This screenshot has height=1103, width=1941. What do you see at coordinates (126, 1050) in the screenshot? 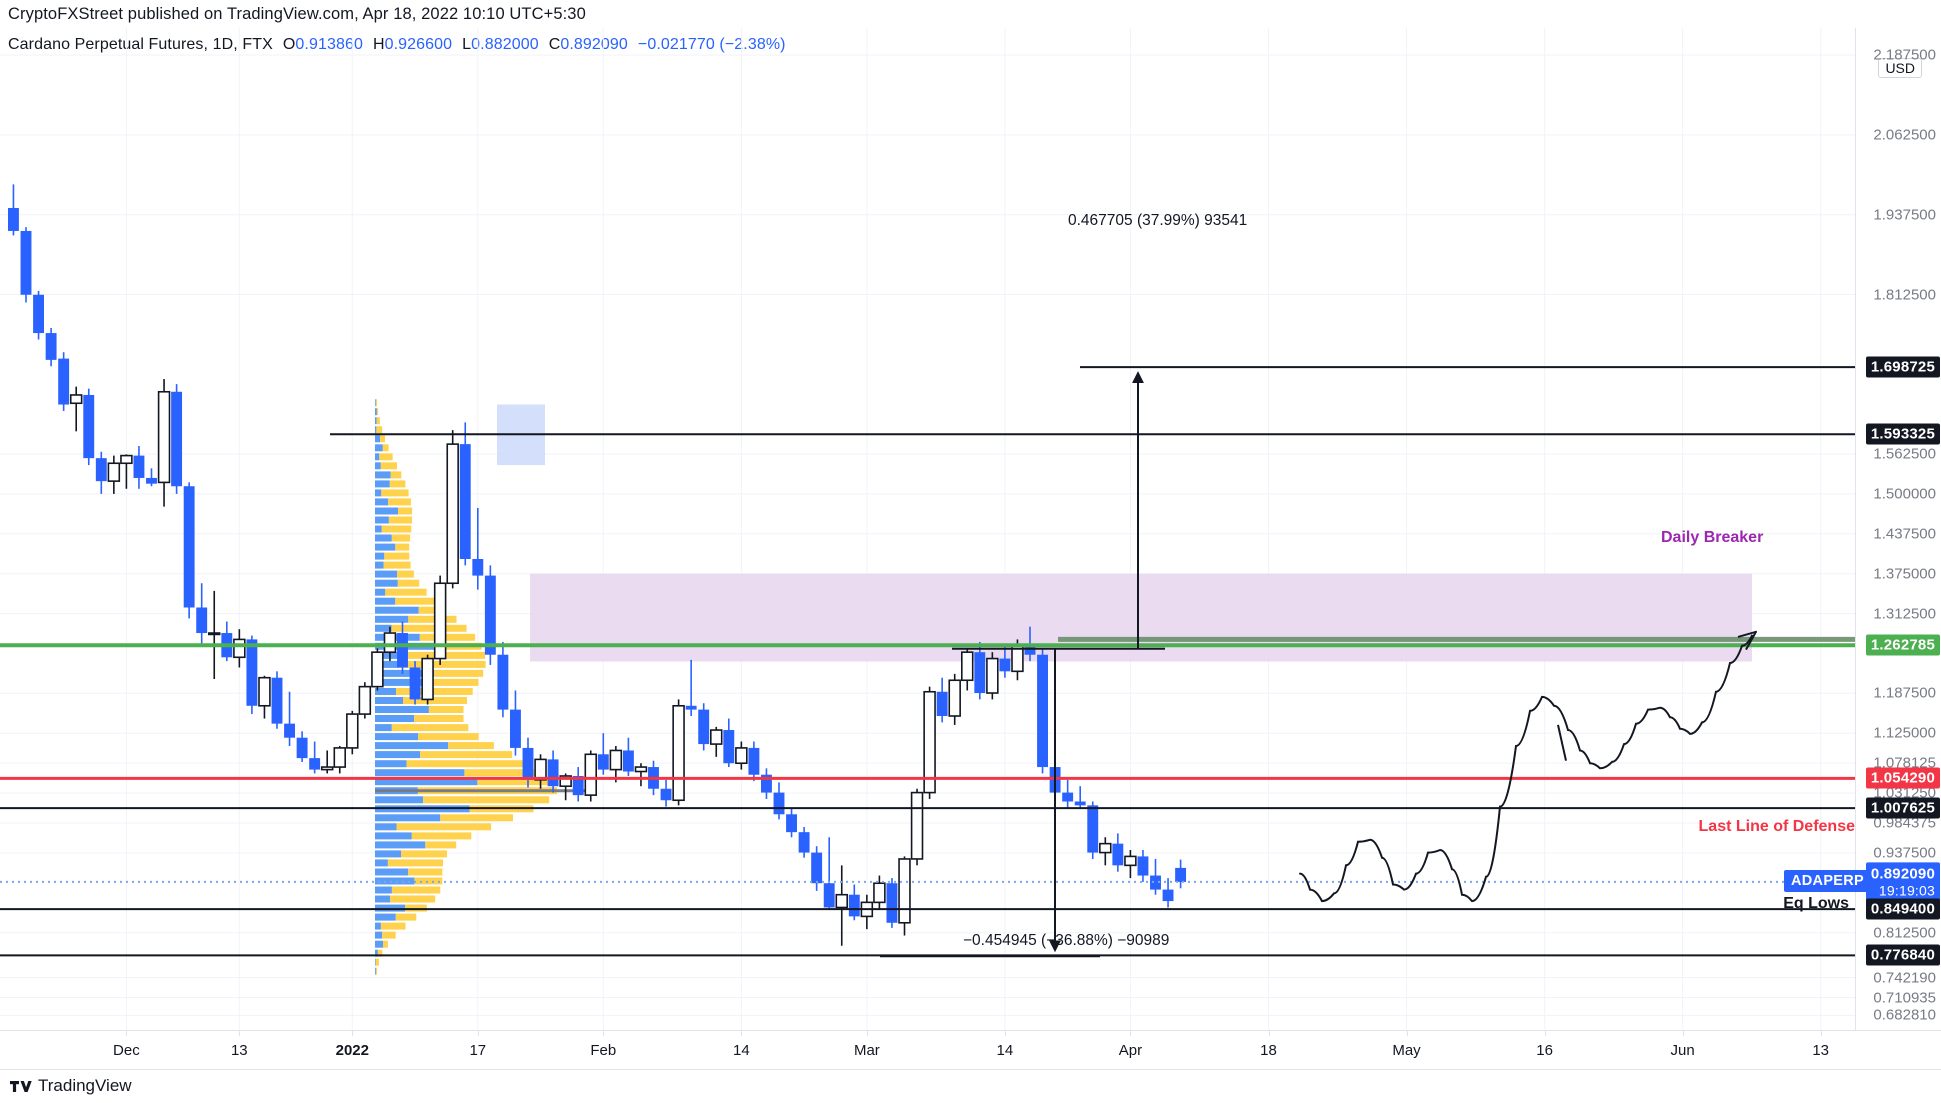
I see `time-tick-label: Dec` at bounding box center [126, 1050].